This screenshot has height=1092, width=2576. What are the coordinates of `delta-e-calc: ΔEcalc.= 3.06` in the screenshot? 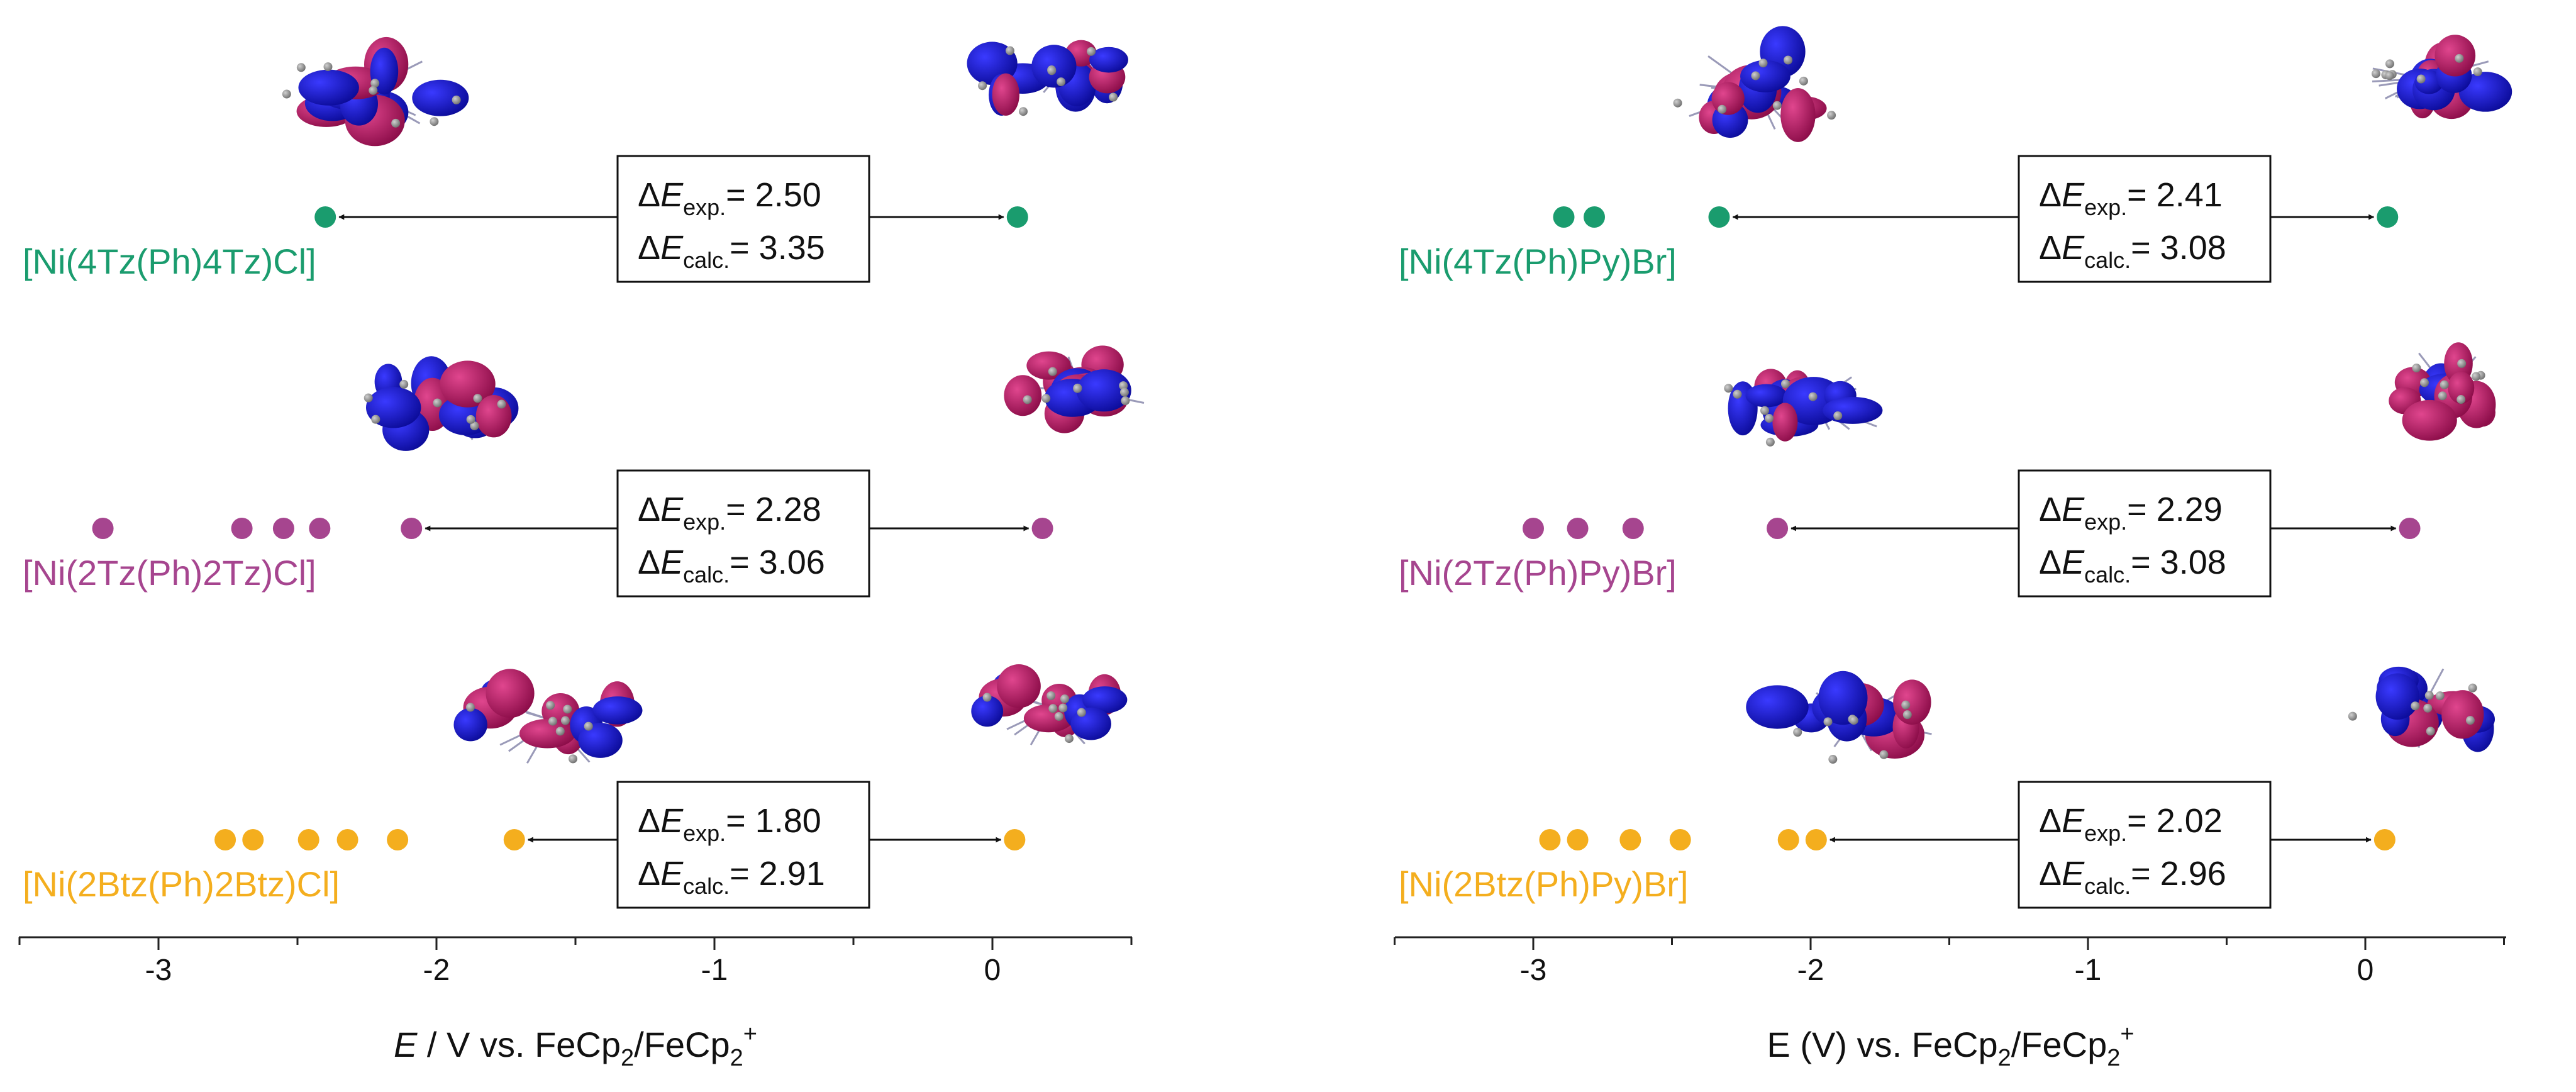 It's located at (731, 565).